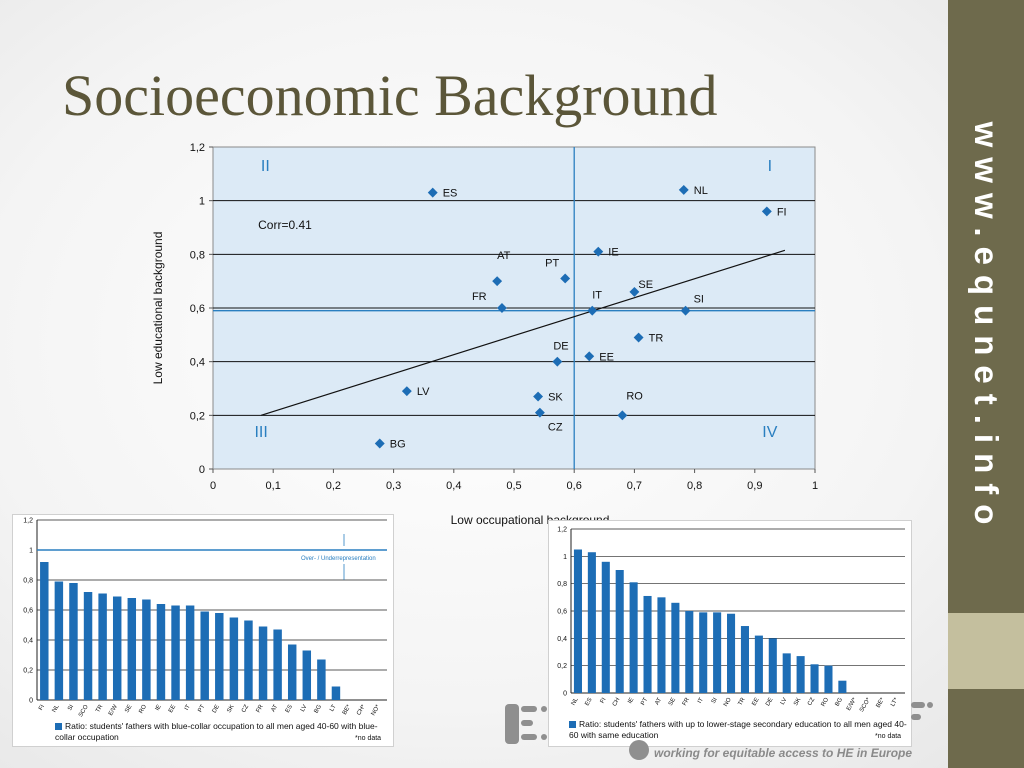  What do you see at coordinates (728, 702) in the screenshot?
I see `x-tick-label: NO` at bounding box center [728, 702].